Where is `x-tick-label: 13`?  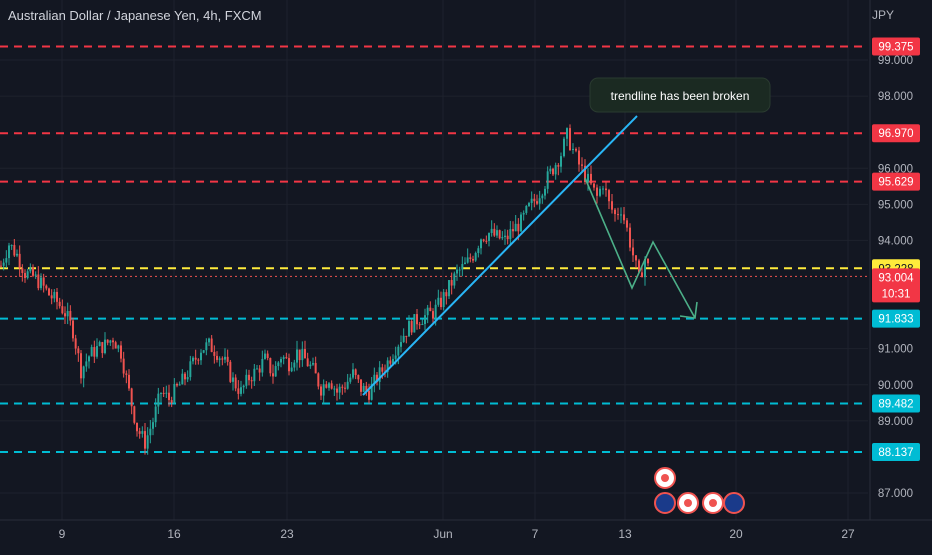
x-tick-label: 13 is located at coordinates (625, 534).